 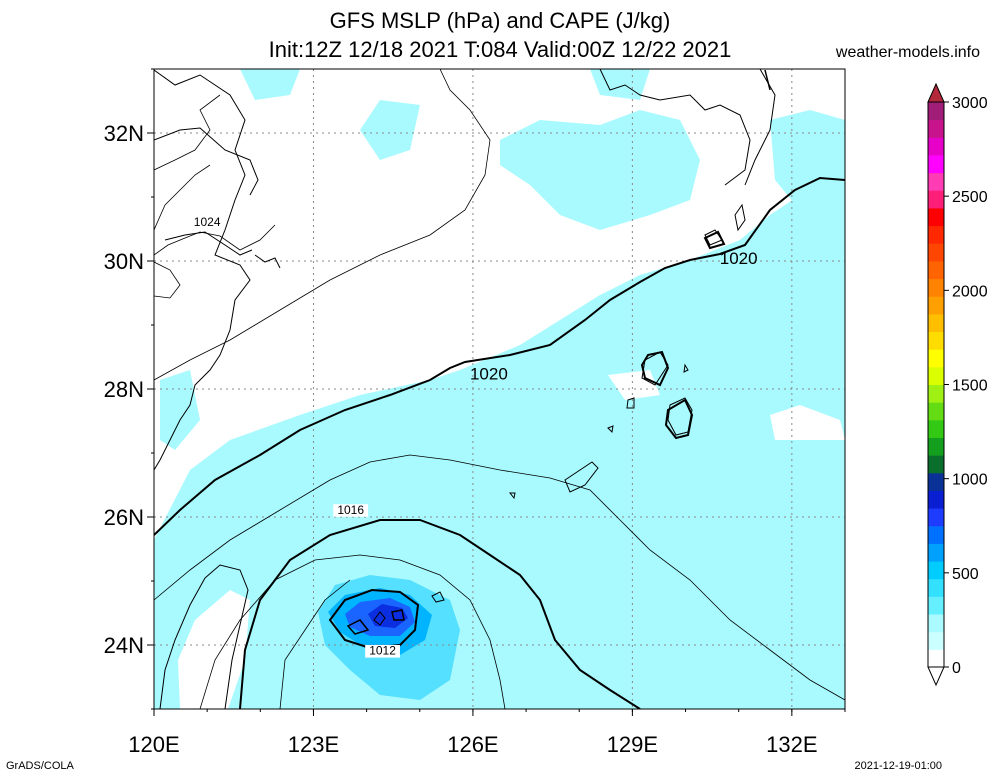 I want to click on isobar-1024-loop, so click(x=167, y=280).